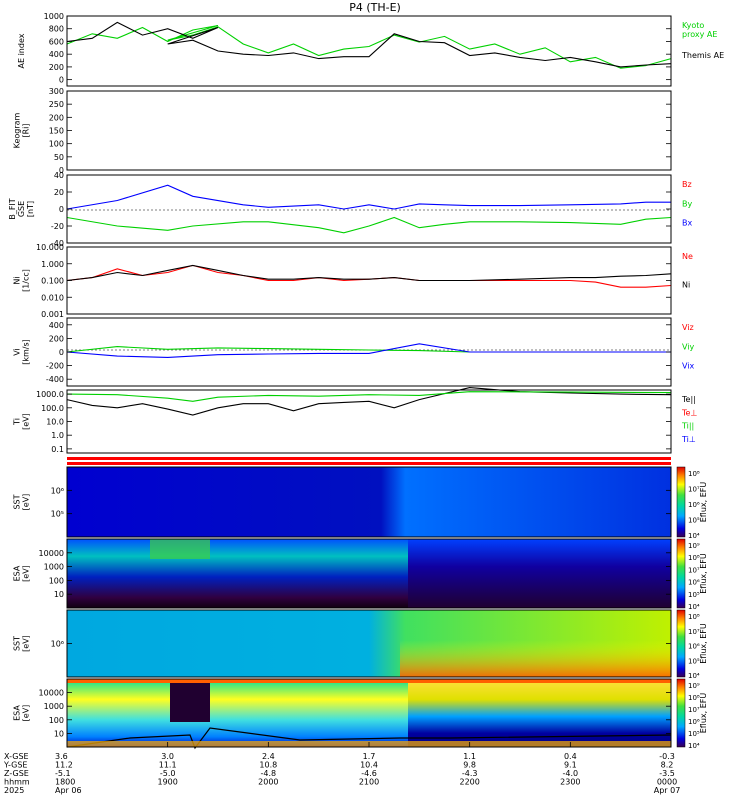 This screenshot has height=800, width=750. I want to click on time-tick-label-5-2: -4.0, so click(571, 773).